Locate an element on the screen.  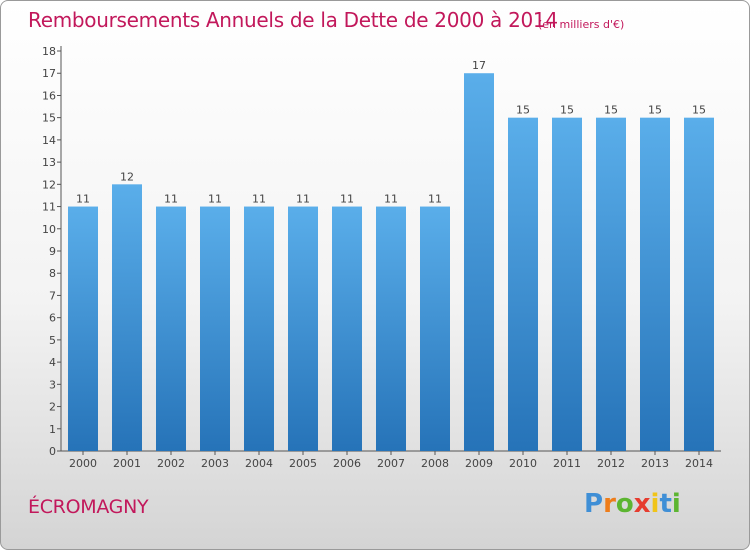
bar-2013 is located at coordinates (655, 284).